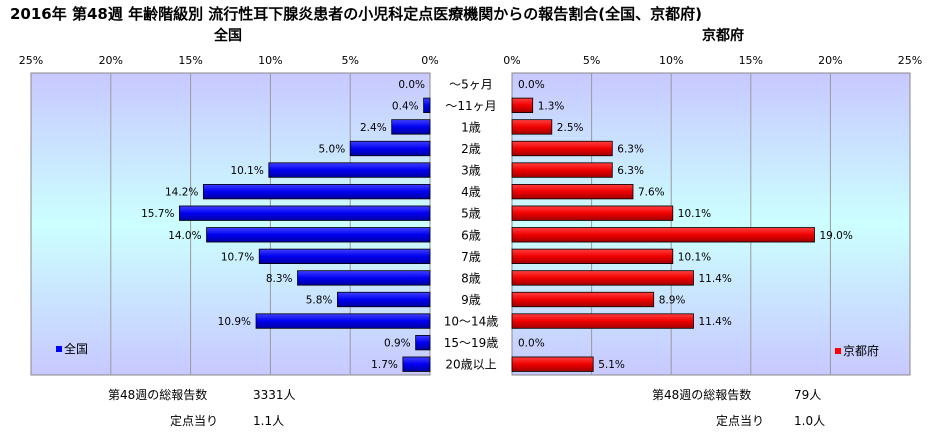 Image resolution: width=949 pixels, height=433 pixels. I want to click on category-label: 20歳以上, so click(470, 365).